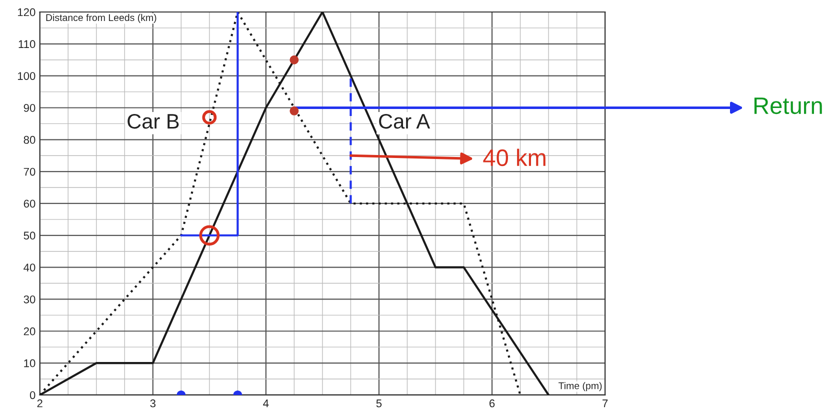  Describe the element at coordinates (30, 299) in the screenshot. I see `y-tick-label: 30` at that location.